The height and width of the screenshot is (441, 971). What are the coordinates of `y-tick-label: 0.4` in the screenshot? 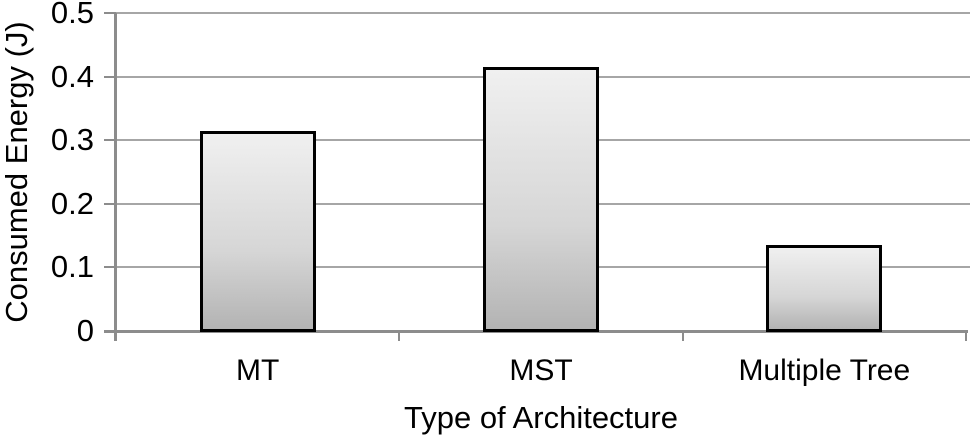 It's located at (72, 76).